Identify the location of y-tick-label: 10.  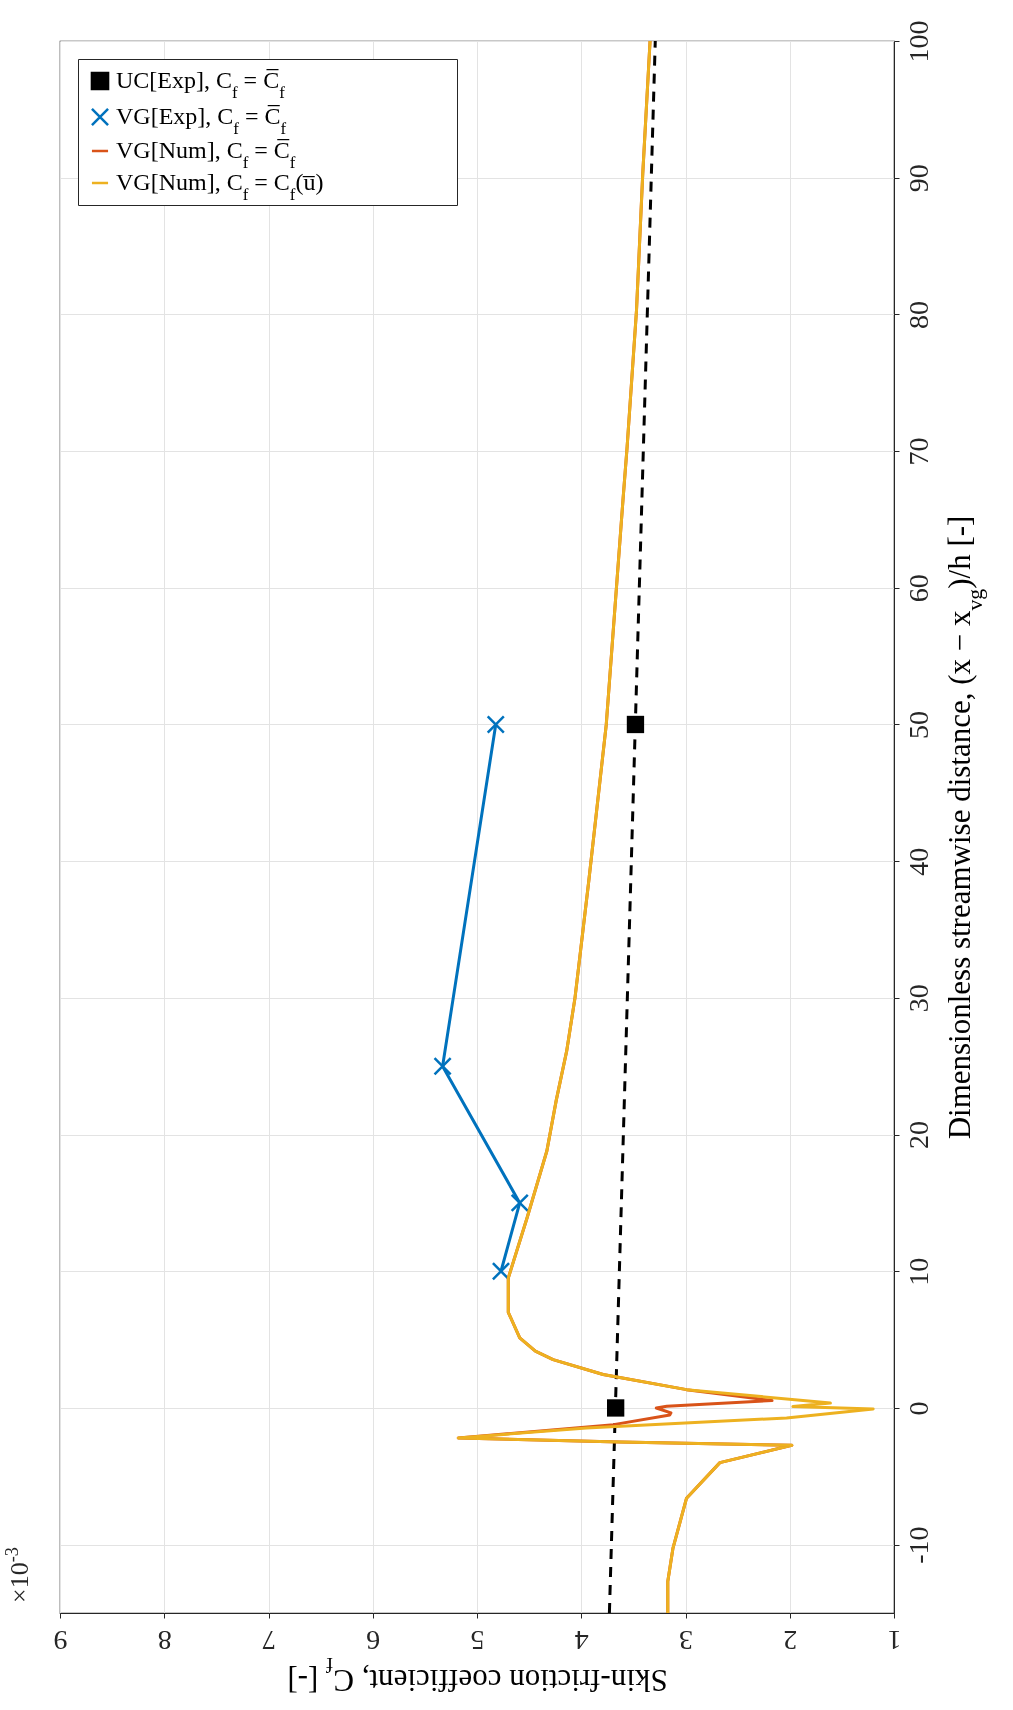
(918, 1271).